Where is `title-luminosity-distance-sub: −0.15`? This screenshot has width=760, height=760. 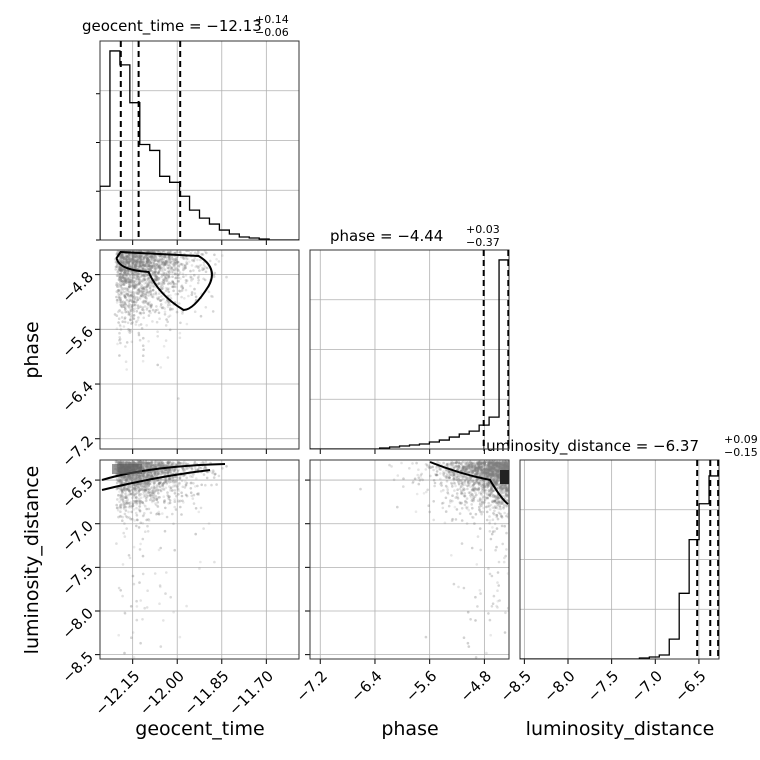 title-luminosity-distance-sub: −0.15 is located at coordinates (741, 452).